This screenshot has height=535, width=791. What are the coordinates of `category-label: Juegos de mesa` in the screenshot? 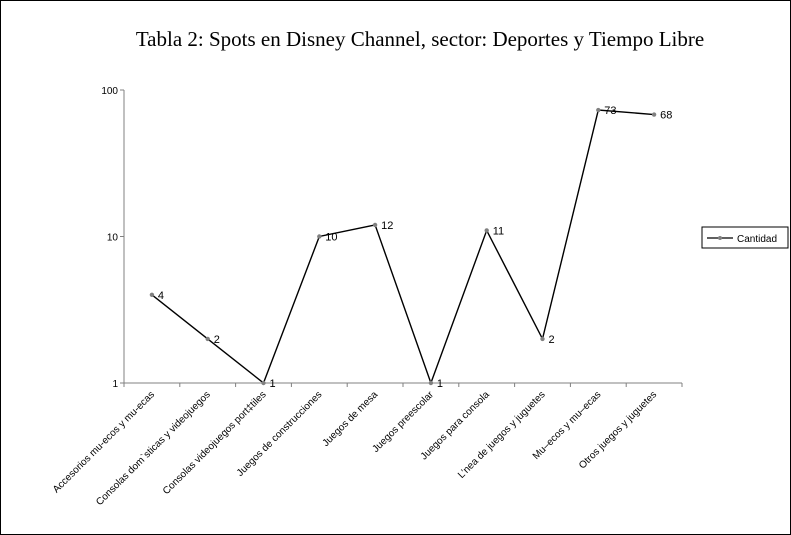 It's located at (351, 419).